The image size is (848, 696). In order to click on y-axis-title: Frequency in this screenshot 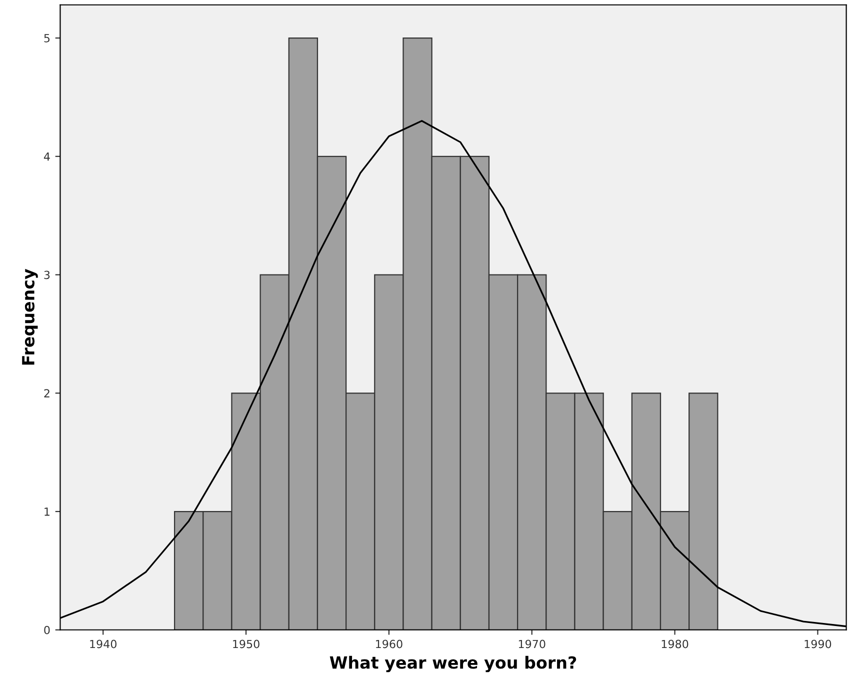, I will do `click(30, 316)`.